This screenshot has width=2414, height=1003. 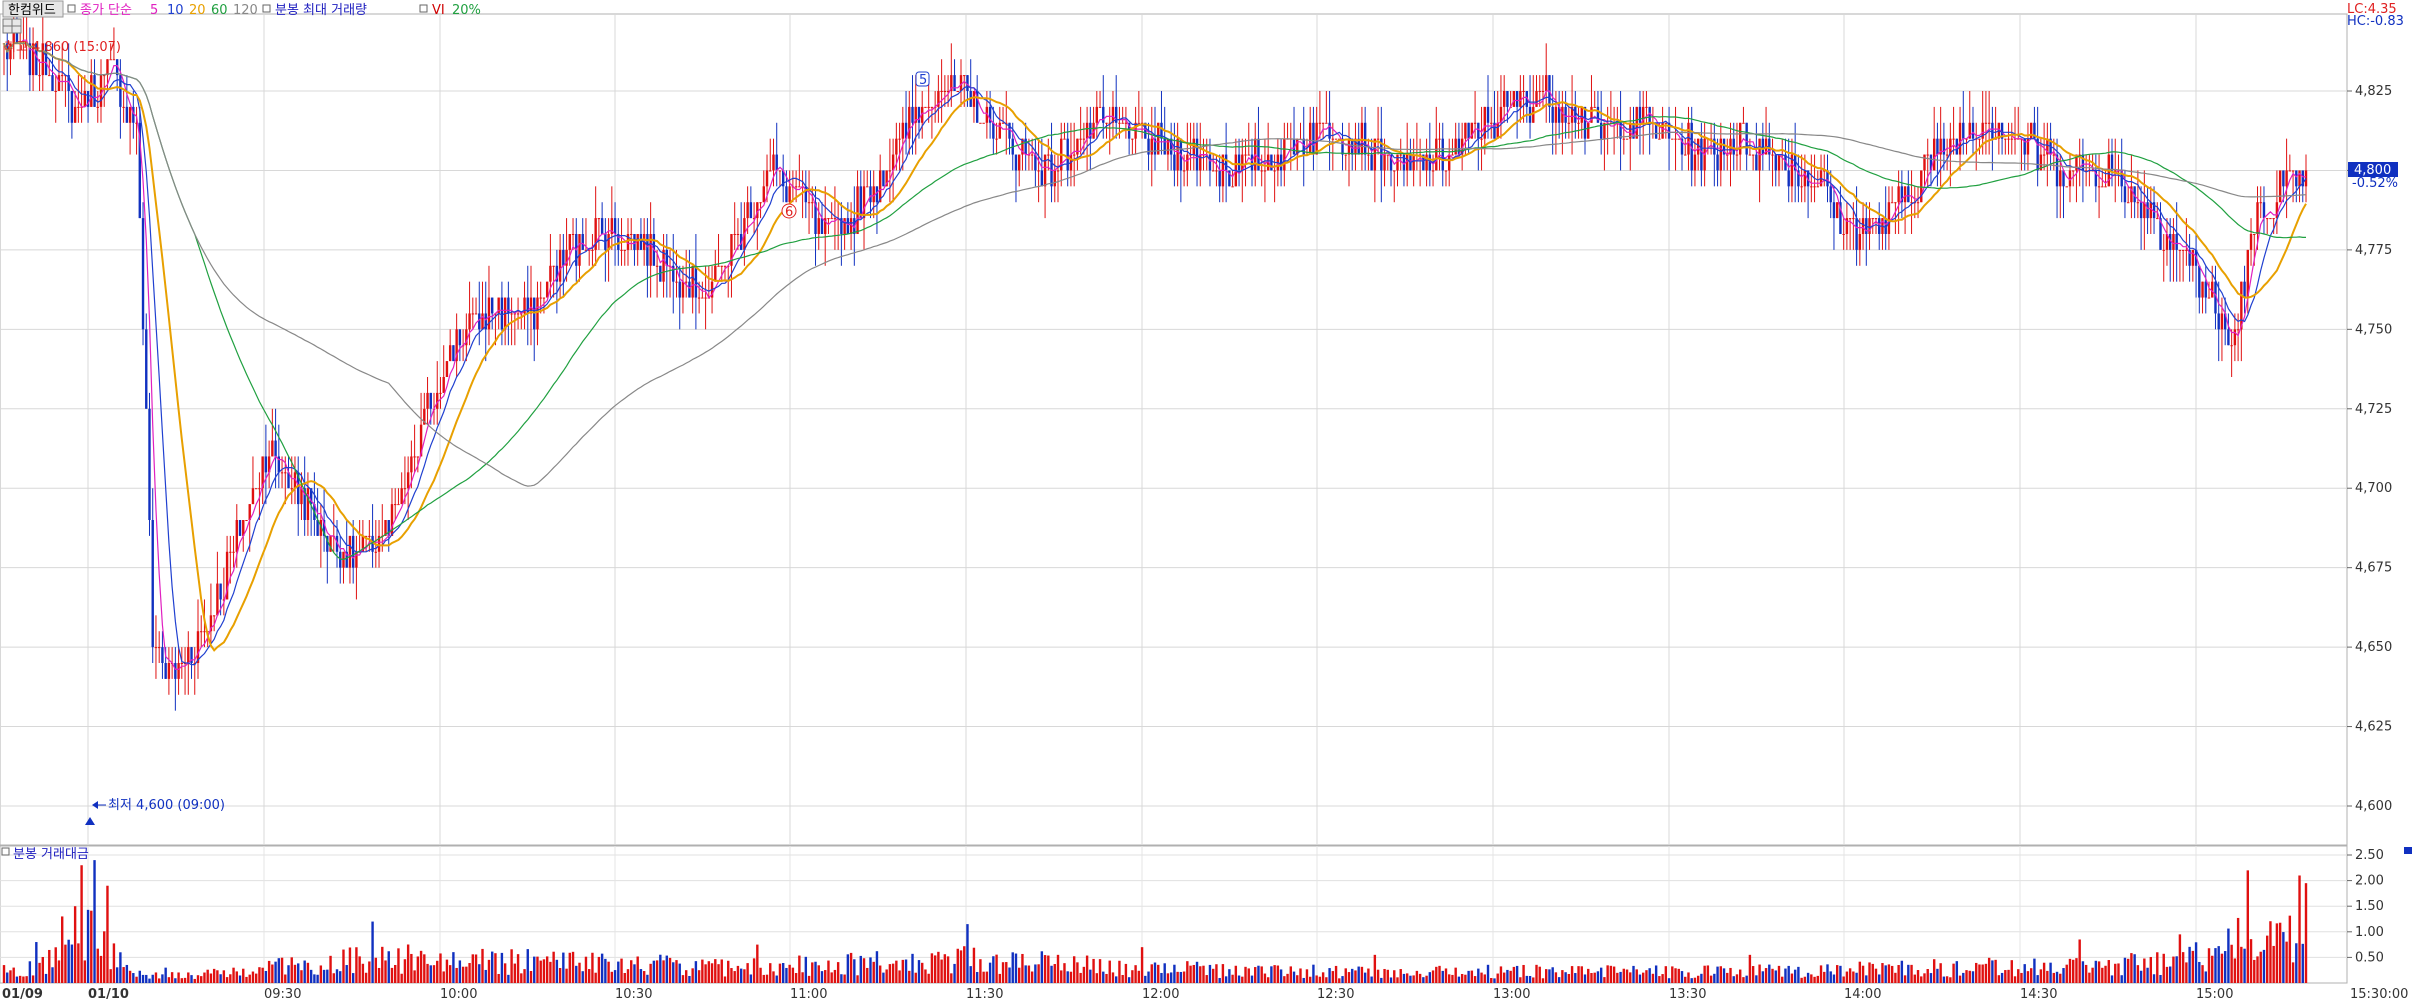 What do you see at coordinates (22, 994) in the screenshot?
I see `time-tick-label: 01/09` at bounding box center [22, 994].